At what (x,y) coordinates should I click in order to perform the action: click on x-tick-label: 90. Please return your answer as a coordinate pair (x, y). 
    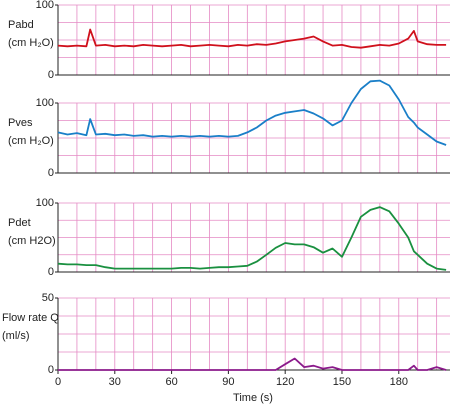
    Looking at the image, I should click on (228, 382).